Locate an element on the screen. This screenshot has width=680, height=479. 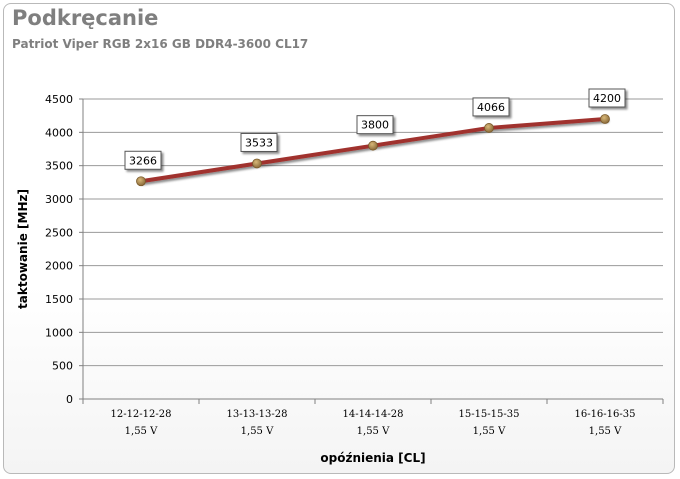
y-tick-label: 3000 is located at coordinates (59, 199).